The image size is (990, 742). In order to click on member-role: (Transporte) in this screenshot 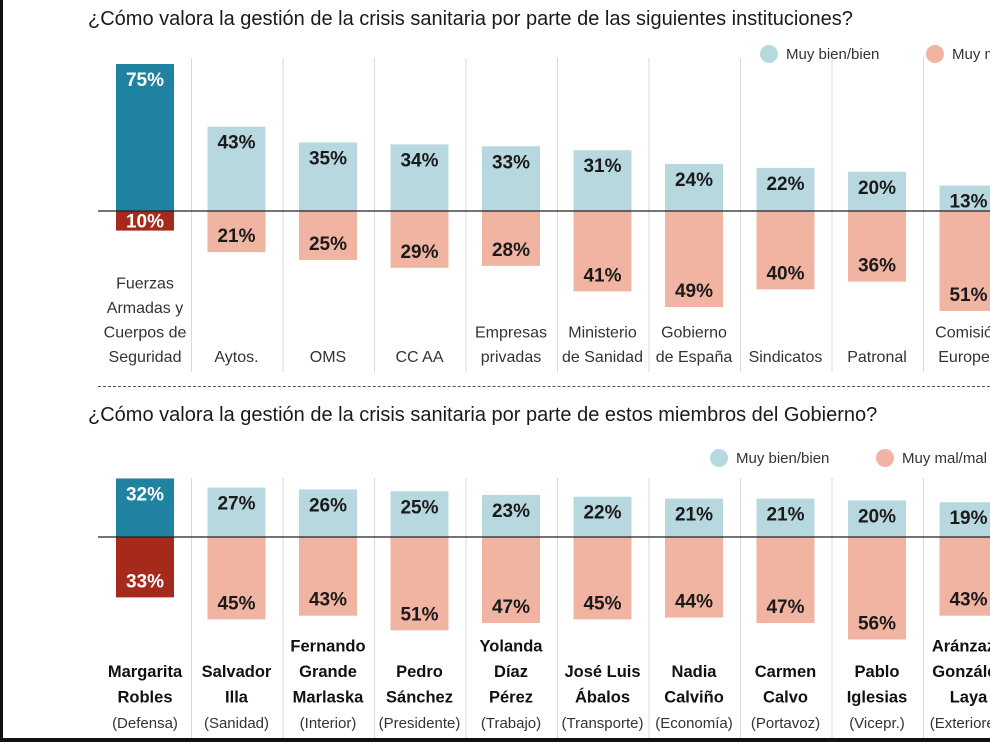, I will do `click(603, 723)`.